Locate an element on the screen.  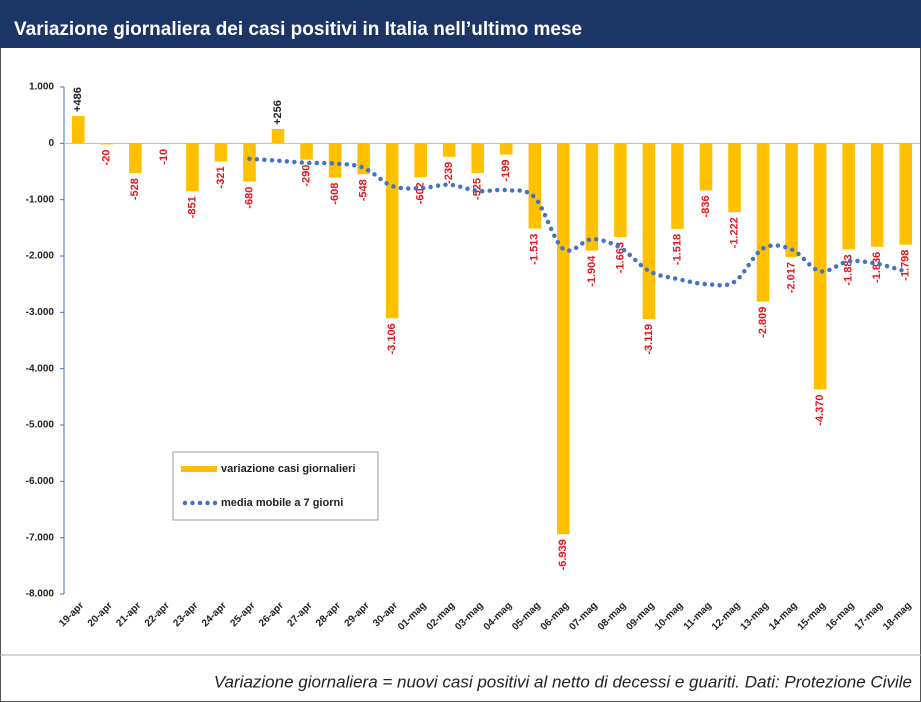
data-label: -290 is located at coordinates (306, 176).